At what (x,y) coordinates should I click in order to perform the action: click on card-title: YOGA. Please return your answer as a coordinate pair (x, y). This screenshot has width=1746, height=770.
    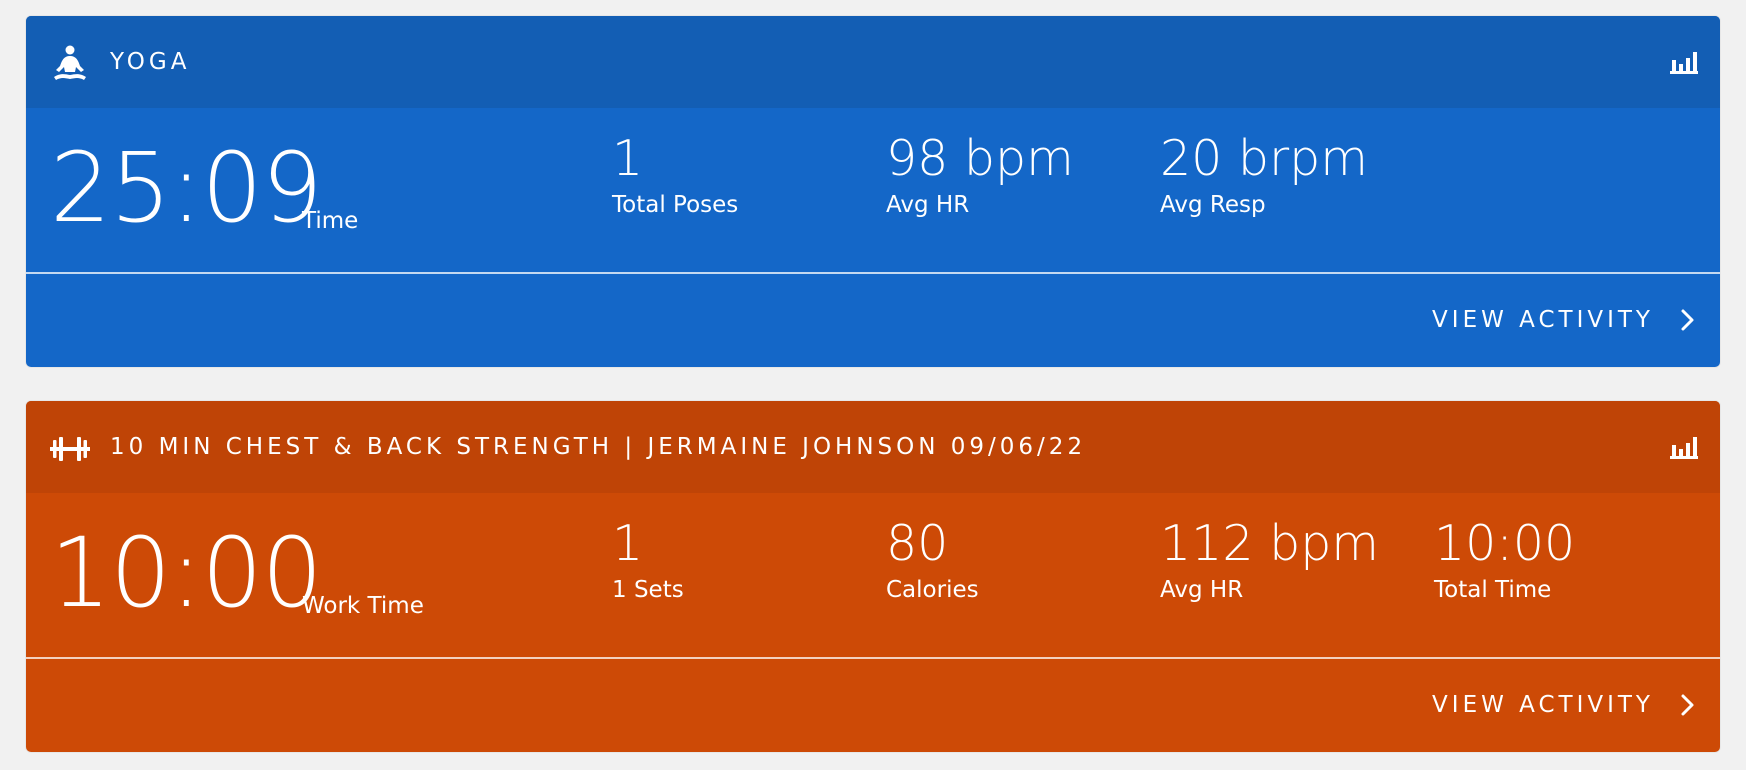
    Looking at the image, I should click on (150, 62).